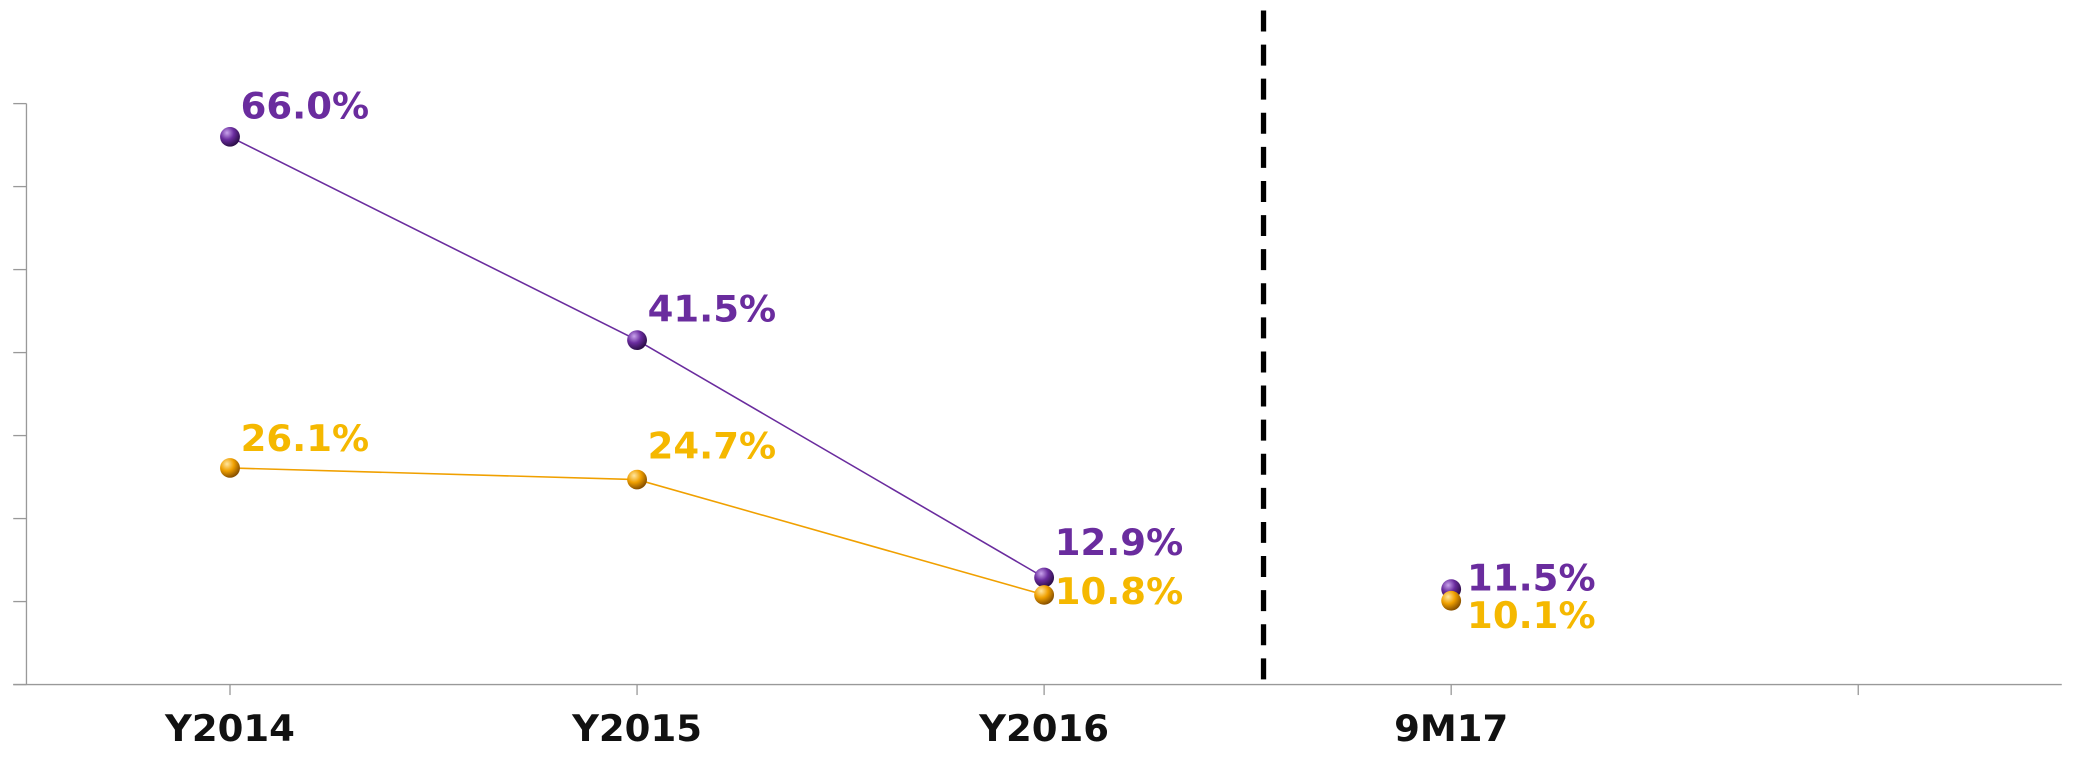 This screenshot has height=758, width=2075. What do you see at coordinates (305, 438) in the screenshot?
I see `data-label: 26.1%` at bounding box center [305, 438].